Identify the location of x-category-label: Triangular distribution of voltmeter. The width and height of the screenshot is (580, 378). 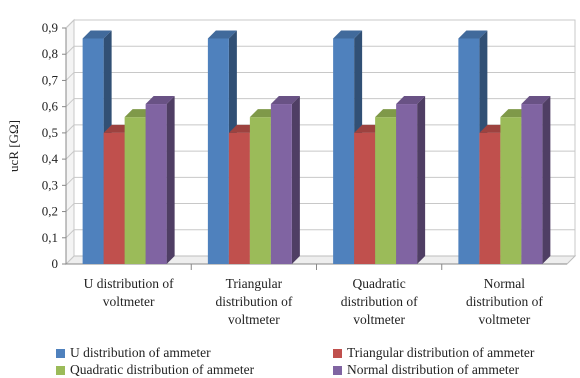
(253, 301).